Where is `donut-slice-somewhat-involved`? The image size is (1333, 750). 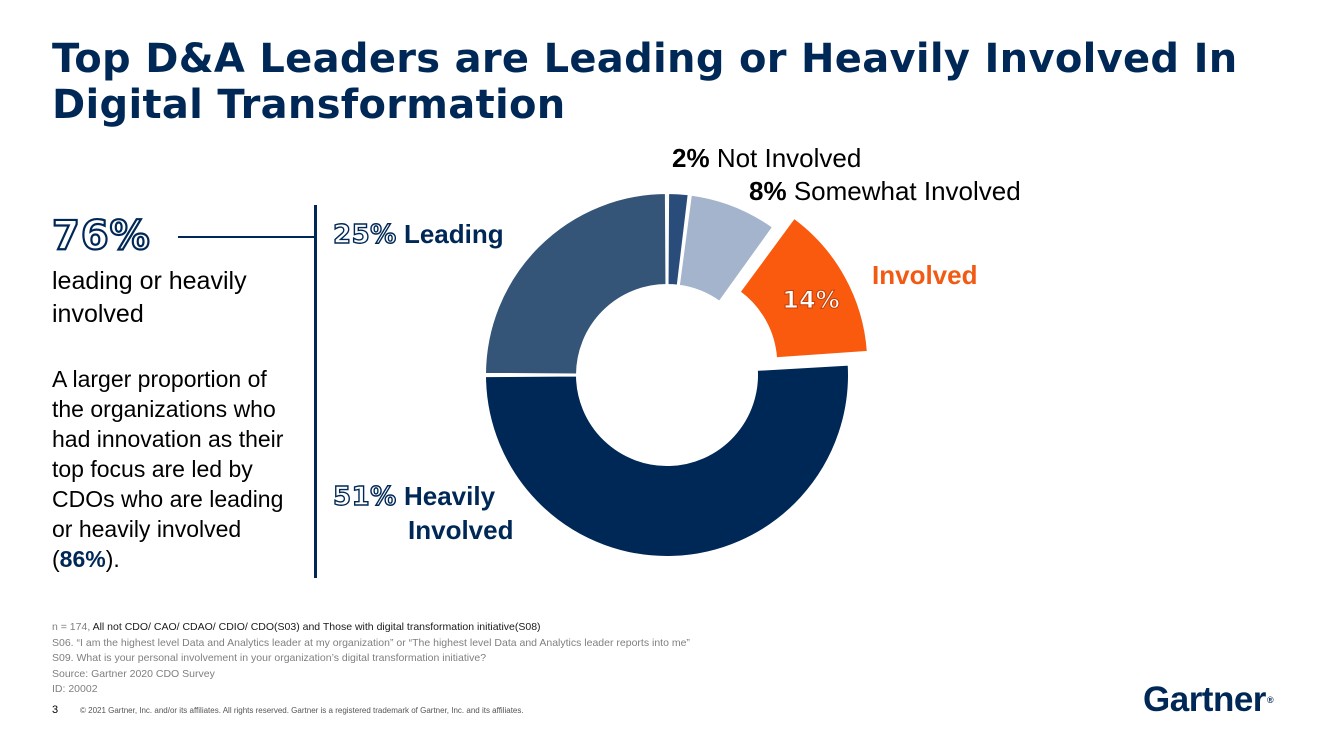
donut-slice-somewhat-involved is located at coordinates (726, 248).